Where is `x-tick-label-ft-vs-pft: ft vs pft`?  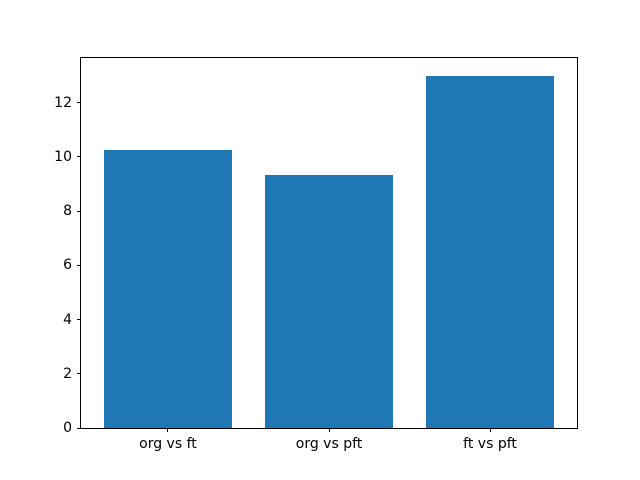
x-tick-label-ft-vs-pft: ft vs pft is located at coordinates (490, 444).